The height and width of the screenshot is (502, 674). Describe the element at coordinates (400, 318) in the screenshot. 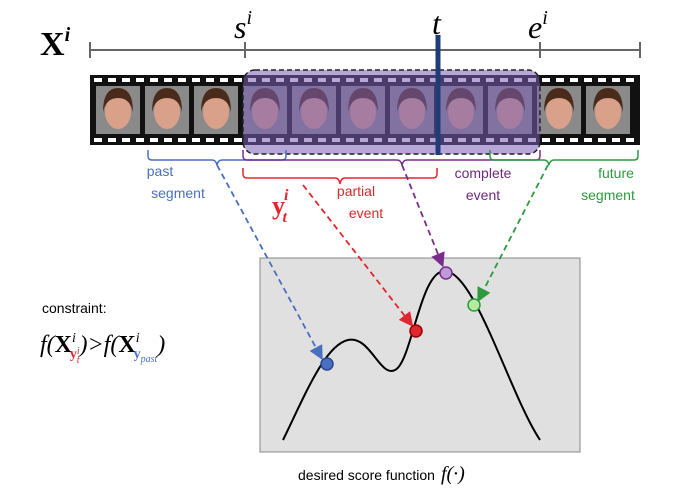

I see `points` at that location.